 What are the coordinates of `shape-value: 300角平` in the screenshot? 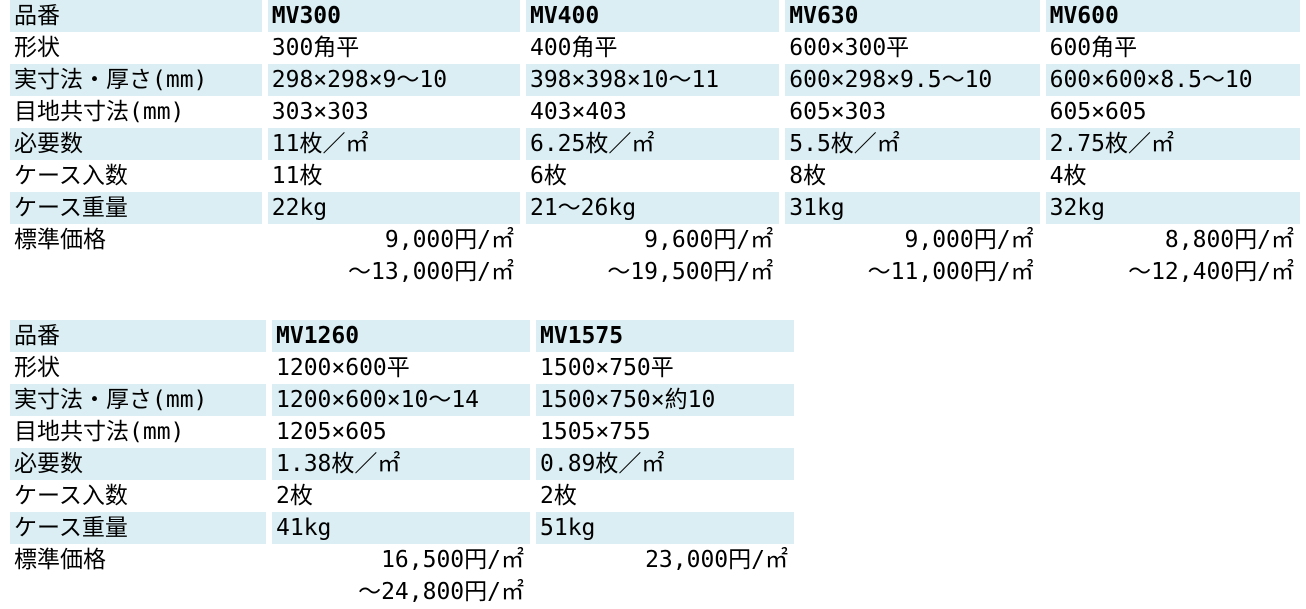 It's located at (315, 48).